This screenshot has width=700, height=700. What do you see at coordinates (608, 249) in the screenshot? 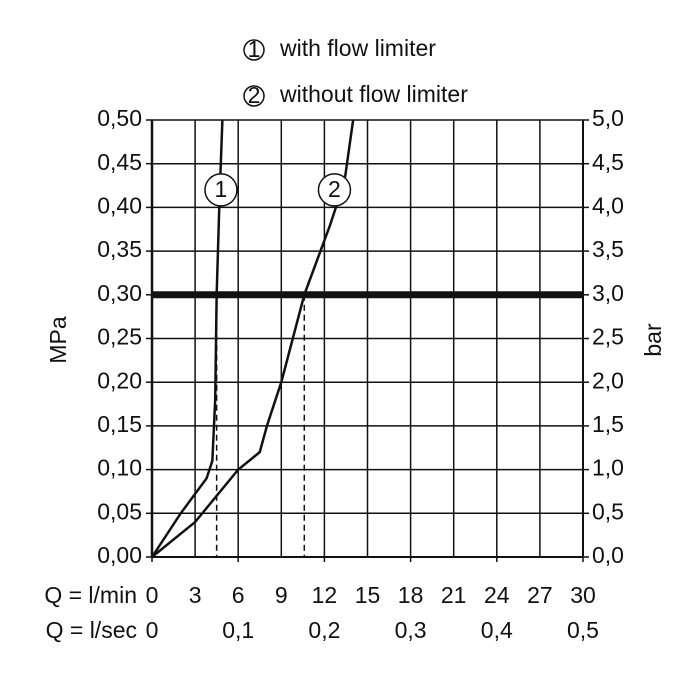
I see `y2-tick-label: 3,5` at bounding box center [608, 249].